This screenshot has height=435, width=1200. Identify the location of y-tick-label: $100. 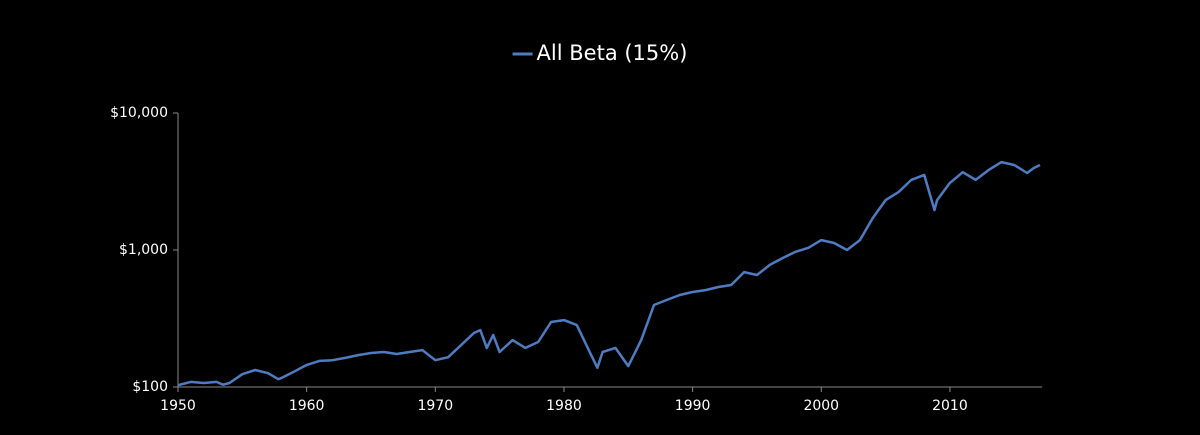
(150, 387).